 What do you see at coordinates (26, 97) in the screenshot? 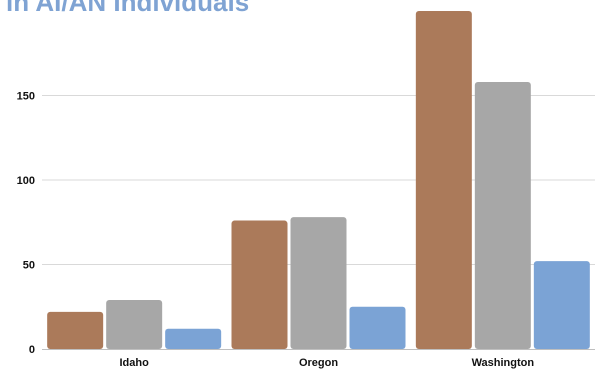
I see `y-tick-label-150: 150` at bounding box center [26, 97].